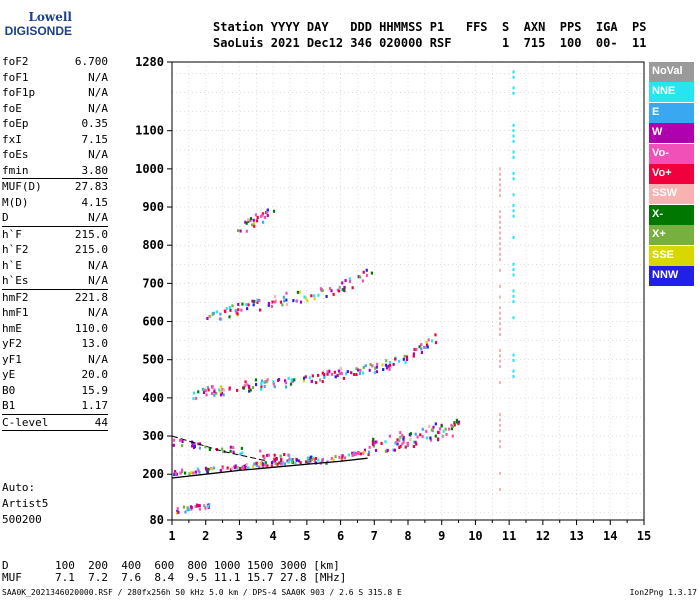 The height and width of the screenshot is (600, 700). I want to click on param-value: 215.0, so click(91, 249).